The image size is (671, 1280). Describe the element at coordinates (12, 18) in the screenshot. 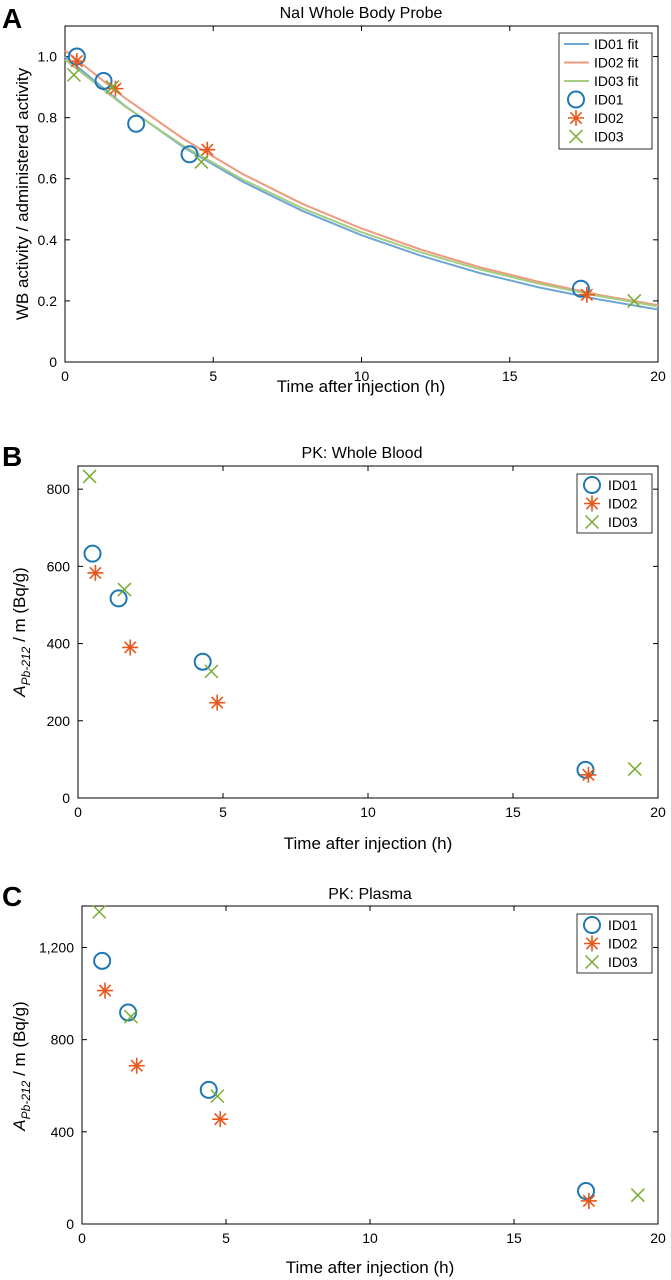

I see `panel-letter-a: A` at that location.